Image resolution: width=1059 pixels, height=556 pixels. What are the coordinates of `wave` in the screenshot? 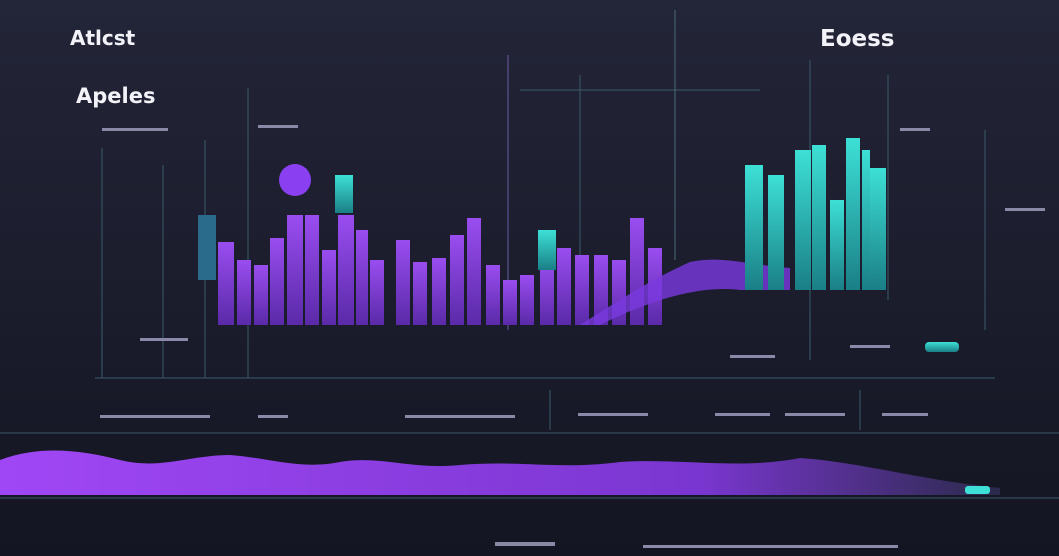 It's located at (500, 472).